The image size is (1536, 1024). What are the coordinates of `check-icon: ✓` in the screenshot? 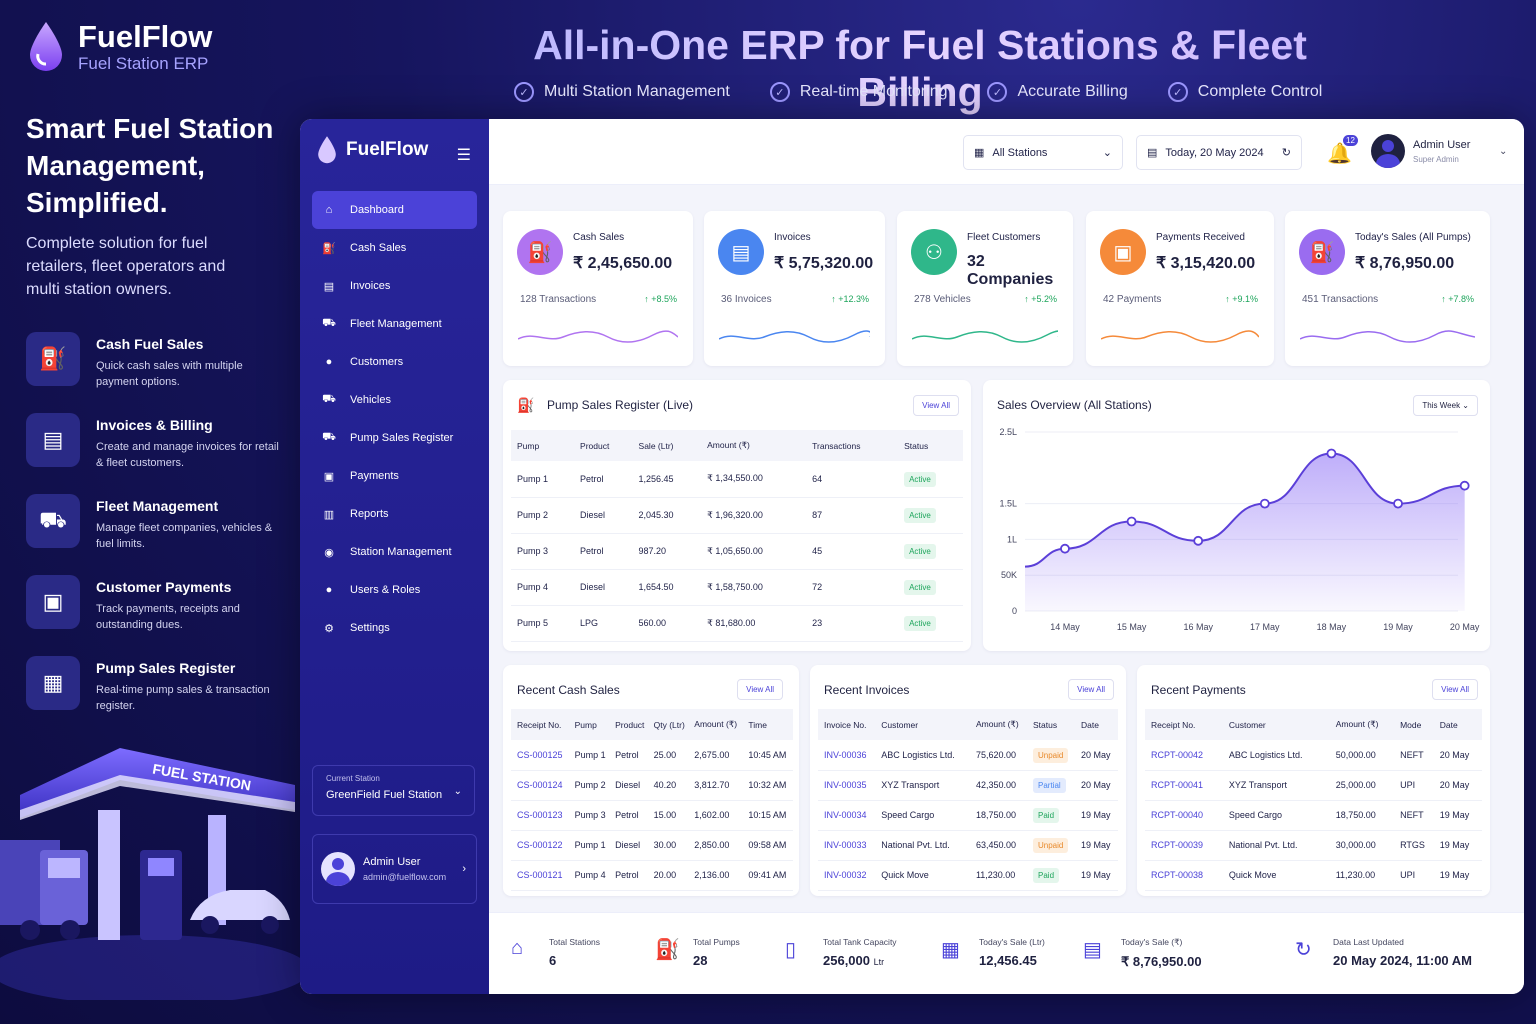 It's located at (997, 92).